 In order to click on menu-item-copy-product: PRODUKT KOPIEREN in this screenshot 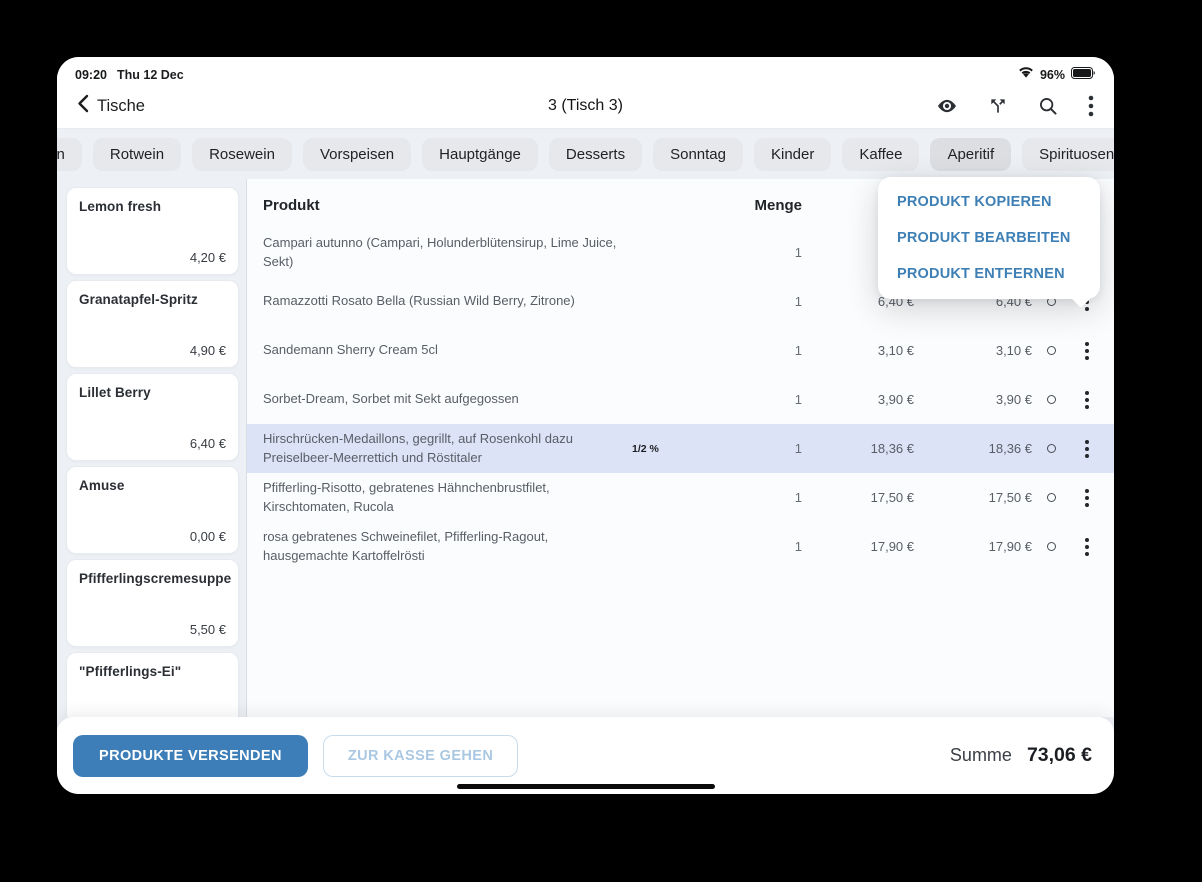, I will do `click(974, 202)`.